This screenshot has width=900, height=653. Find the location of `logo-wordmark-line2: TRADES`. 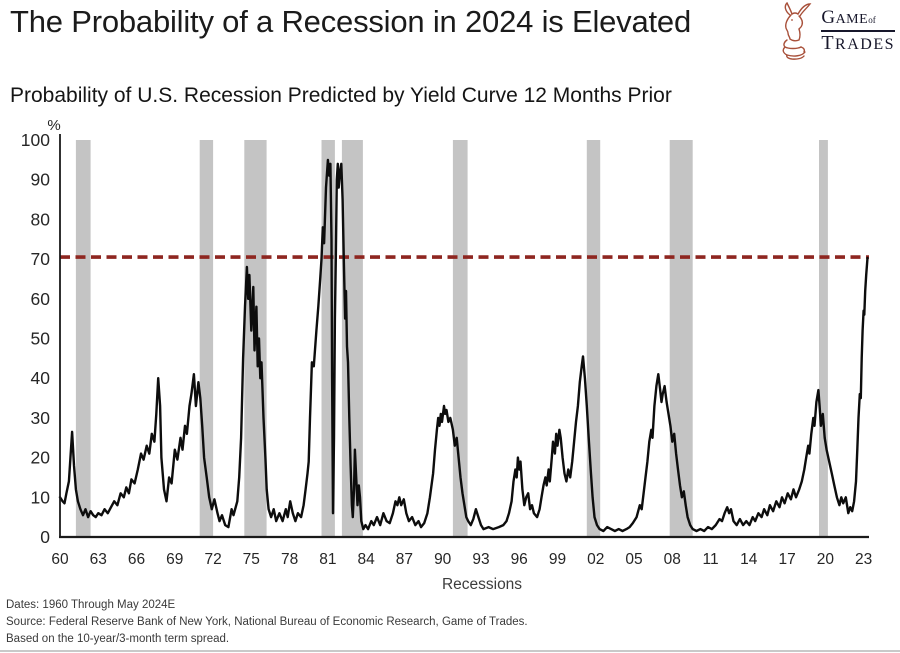

logo-wordmark-line2: TRADES is located at coordinates (858, 41).